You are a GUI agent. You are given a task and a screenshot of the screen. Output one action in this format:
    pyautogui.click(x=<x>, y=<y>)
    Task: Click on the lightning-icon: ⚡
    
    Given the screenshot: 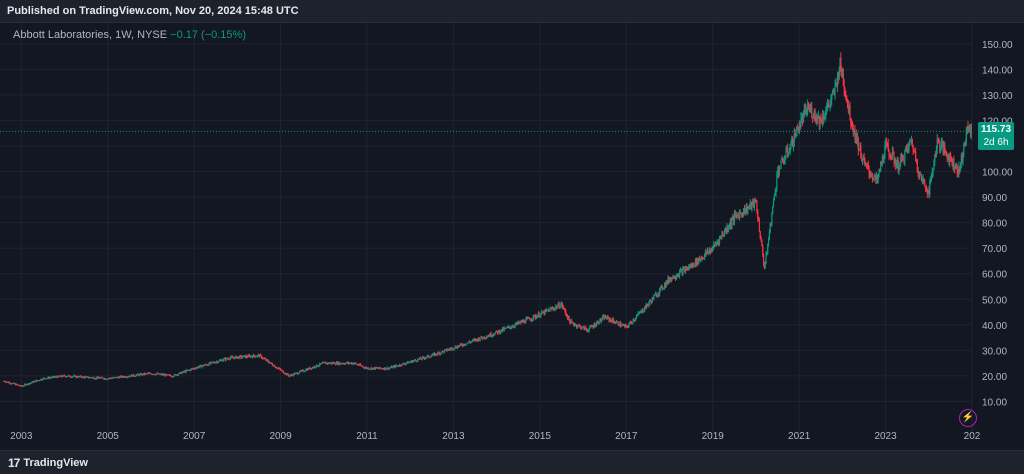 What is the action you would take?
    pyautogui.click(x=968, y=418)
    